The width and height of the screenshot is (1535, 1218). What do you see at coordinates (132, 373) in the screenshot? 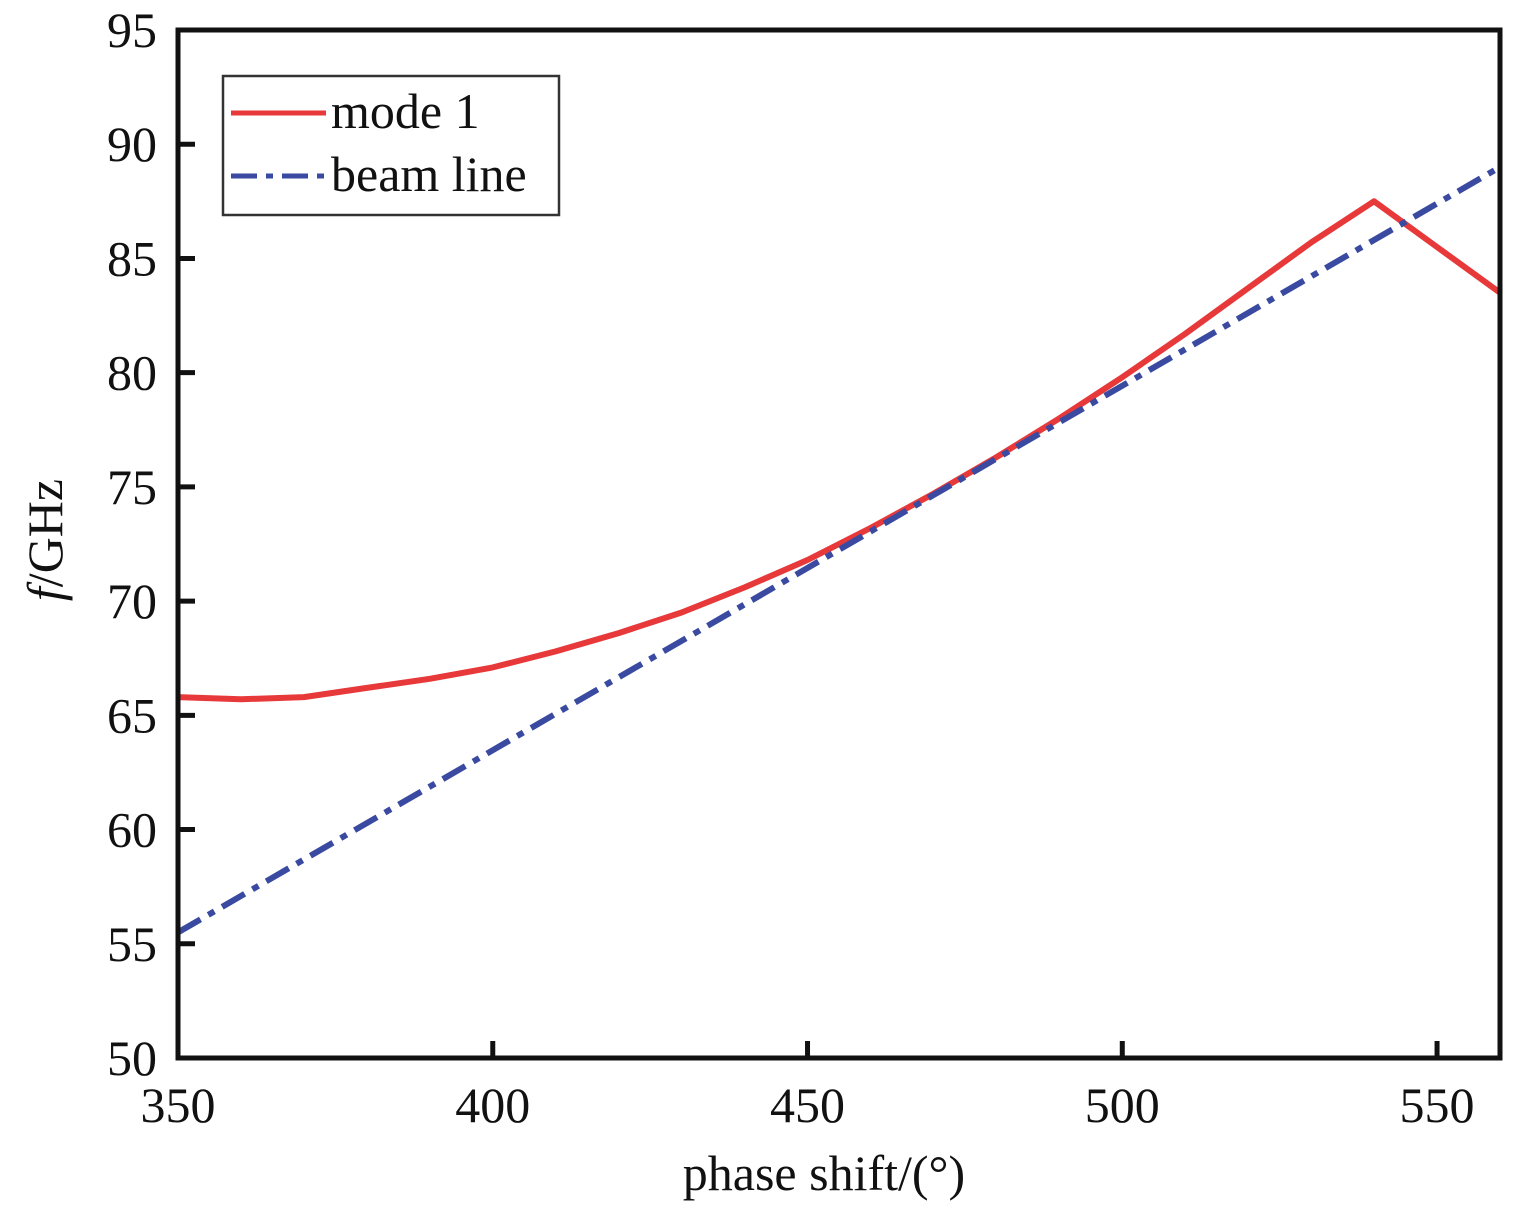
I see `y-tick-label: 80` at bounding box center [132, 373].